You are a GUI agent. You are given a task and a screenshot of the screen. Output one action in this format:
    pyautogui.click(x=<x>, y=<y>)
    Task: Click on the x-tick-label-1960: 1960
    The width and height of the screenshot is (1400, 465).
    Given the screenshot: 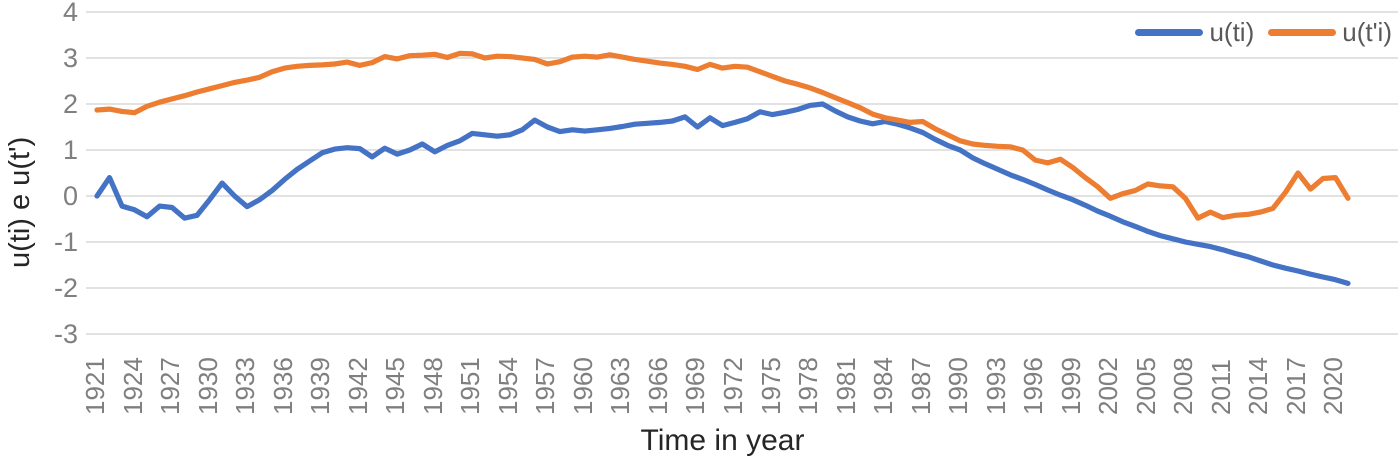 What is the action you would take?
    pyautogui.click(x=582, y=386)
    